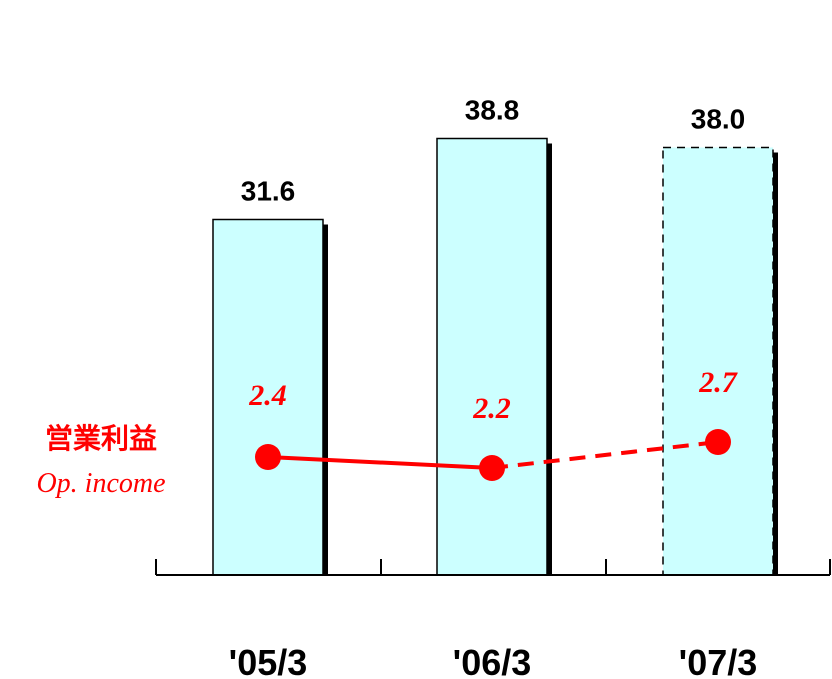  I want to click on legend-line-name-en: Op. income, so click(100, 483).